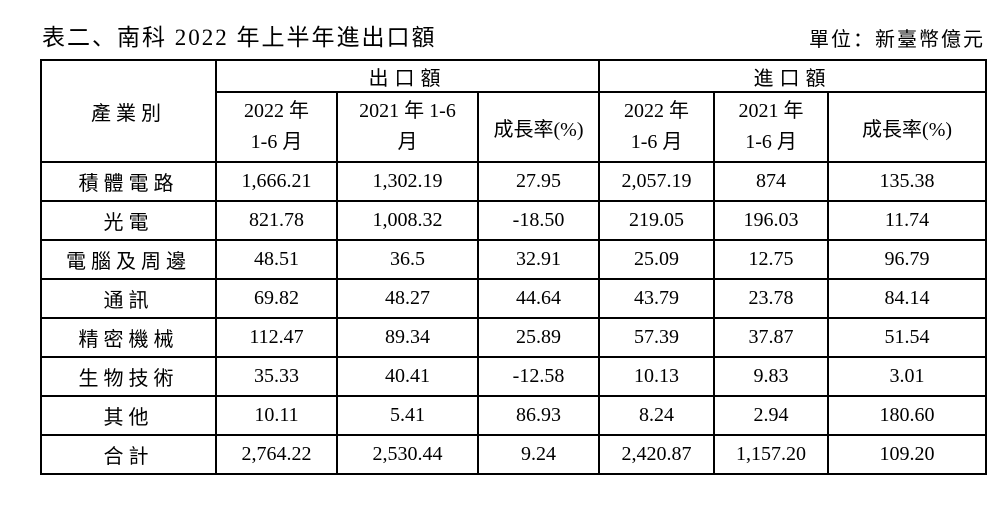  What do you see at coordinates (276, 298) in the screenshot?
I see `cell-export-2022: 69.82` at bounding box center [276, 298].